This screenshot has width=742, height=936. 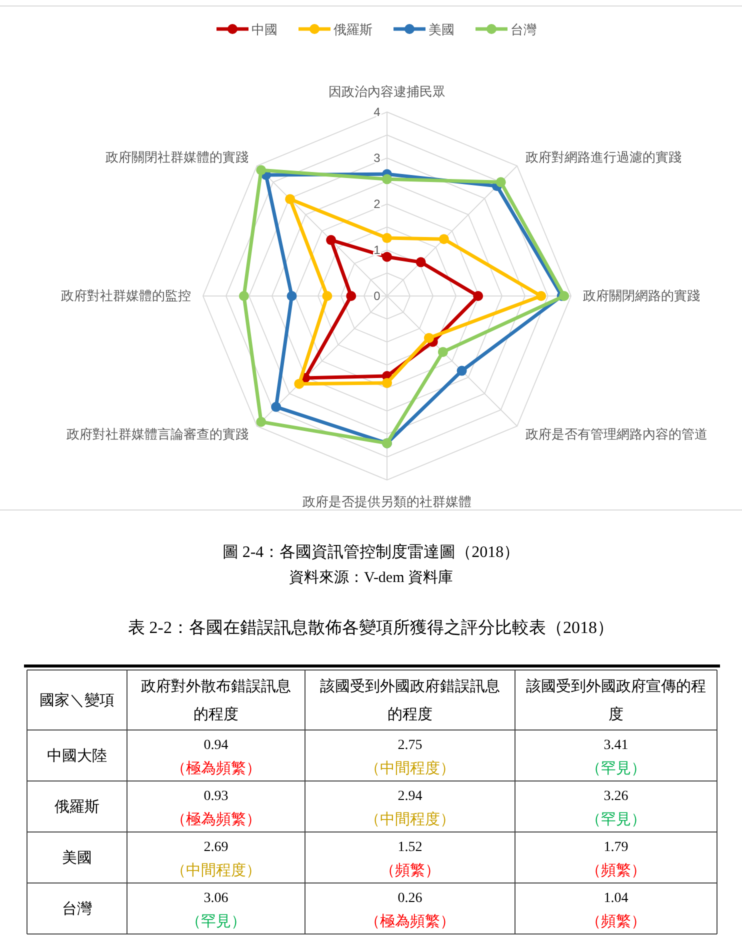 I want to click on legend-label: 美國, so click(x=441, y=29).